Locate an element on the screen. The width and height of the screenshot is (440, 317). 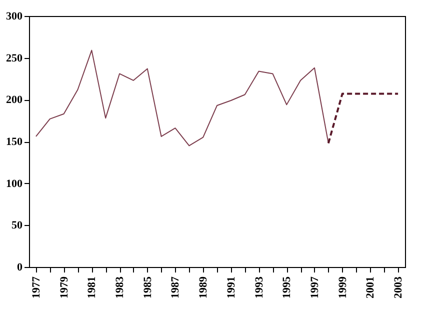
x-tick-label: 2003 is located at coordinates (398, 287).